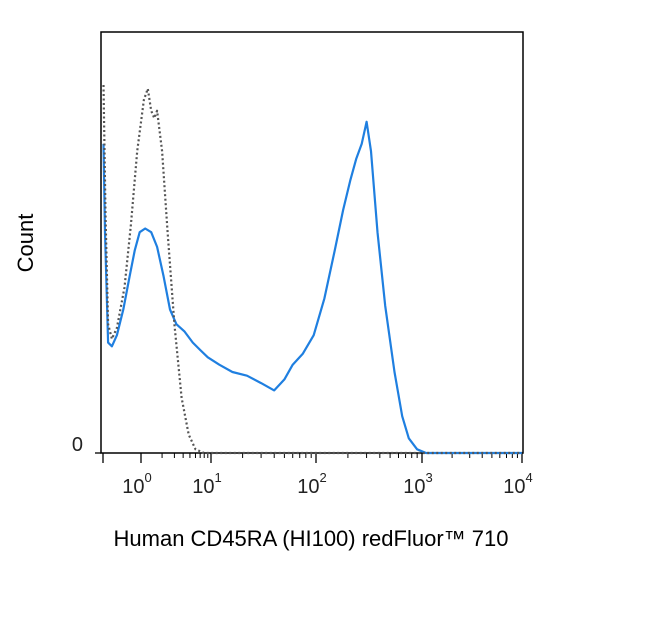 Image resolution: width=650 pixels, height=619 pixels. Describe the element at coordinates (417, 484) in the screenshot. I see `x-tick-label: 10³` at that location.